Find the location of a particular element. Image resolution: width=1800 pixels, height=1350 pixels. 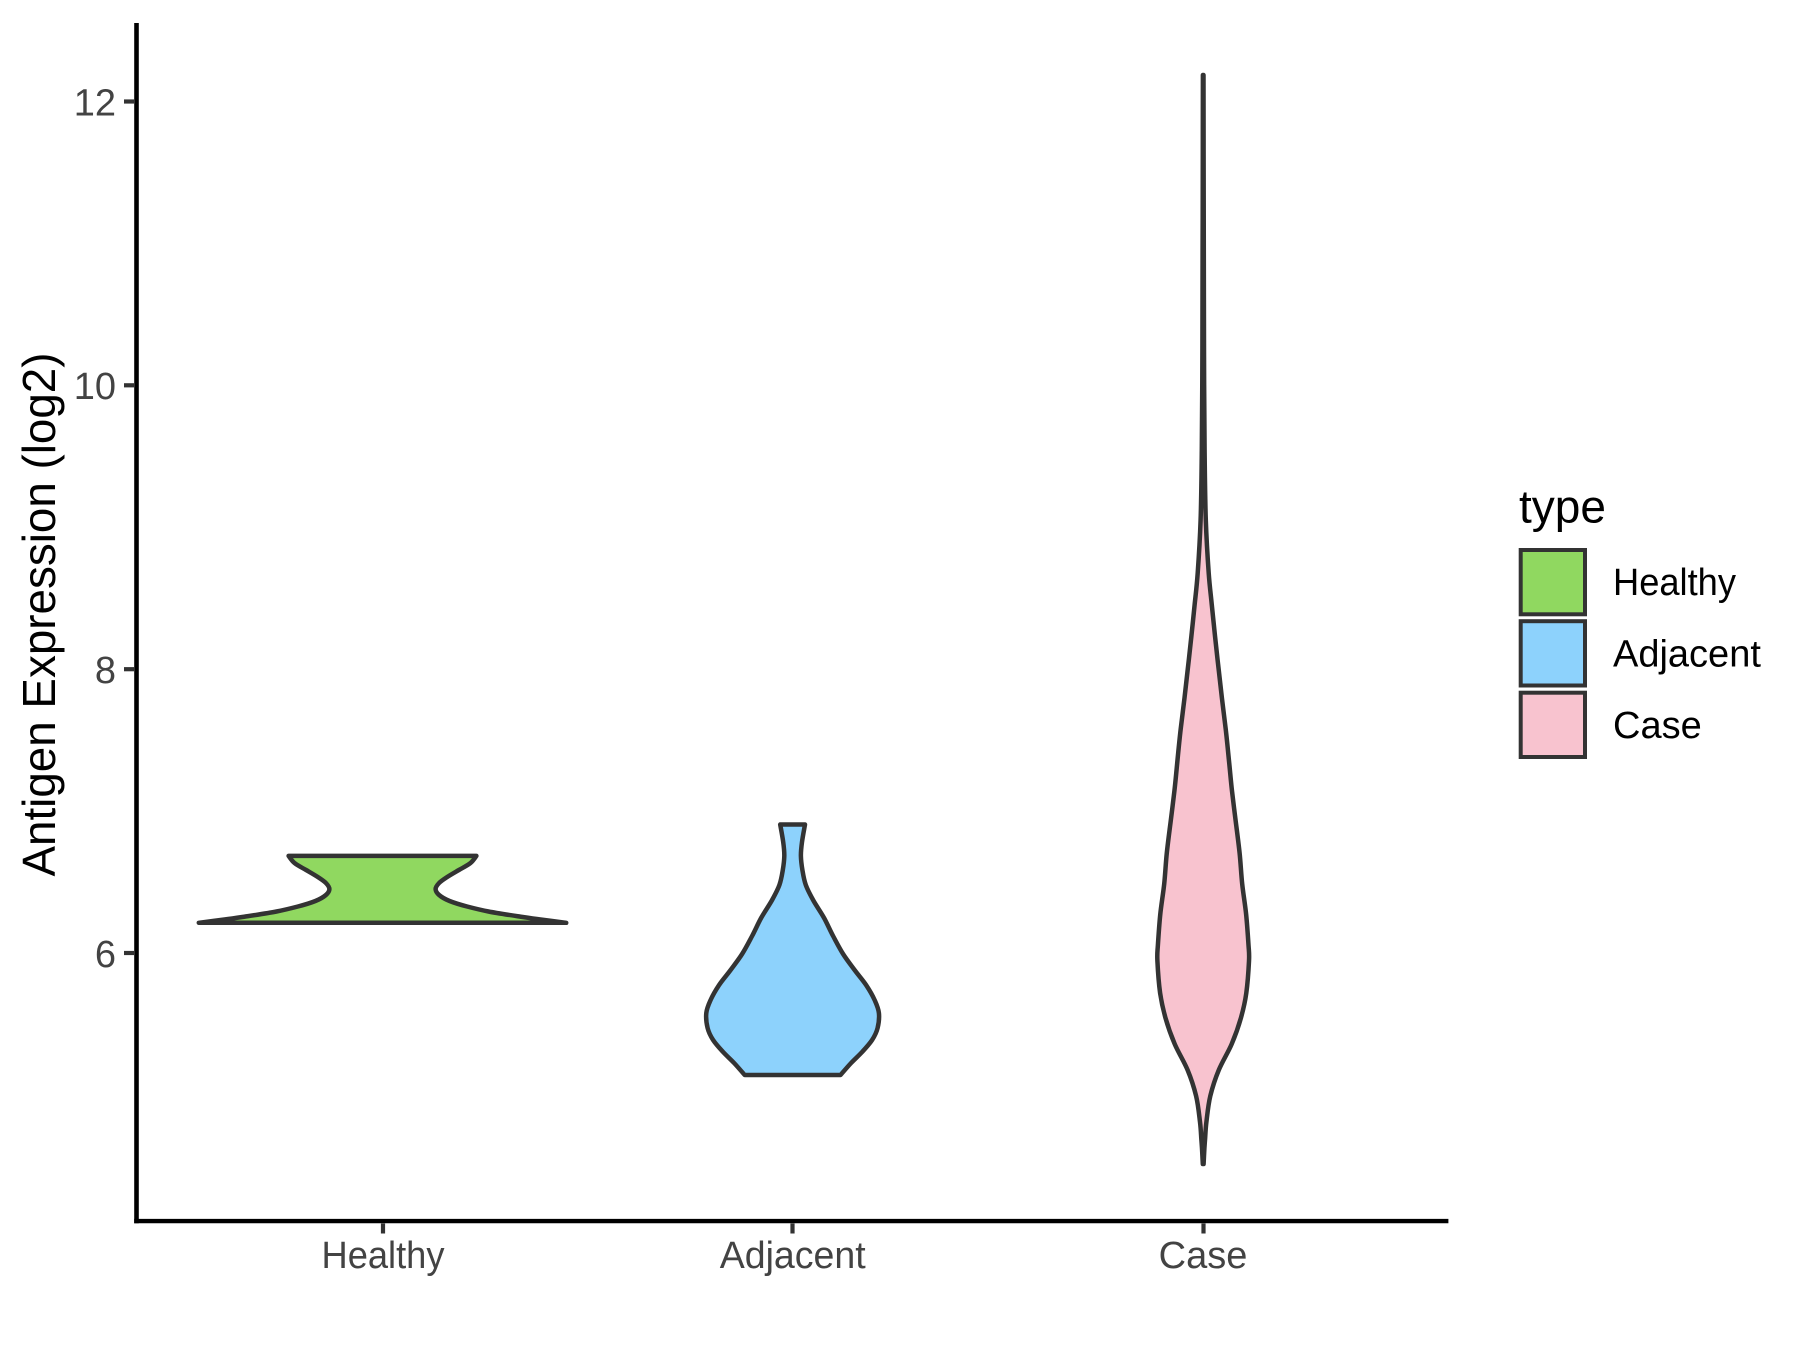

svg-text: 8 is located at coordinates (105, 671).